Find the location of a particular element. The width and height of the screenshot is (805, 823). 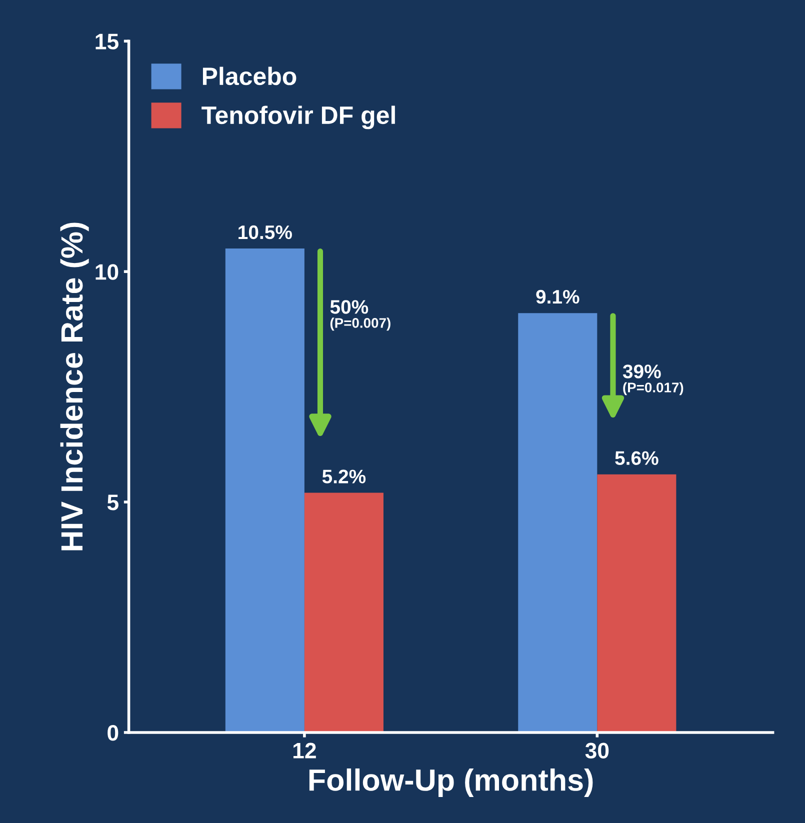

y-tick-label: 0 is located at coordinates (113, 733).